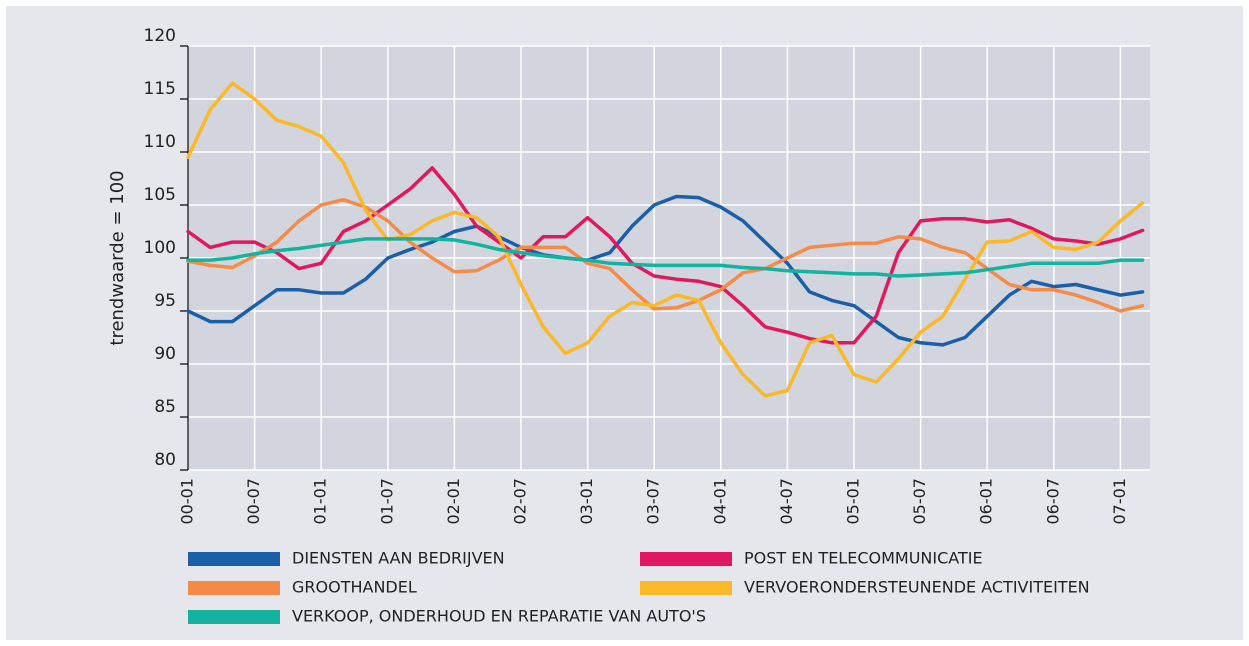 The width and height of the screenshot is (1249, 646). What do you see at coordinates (853, 501) in the screenshot?
I see `x-tick-label: 05-01` at bounding box center [853, 501].